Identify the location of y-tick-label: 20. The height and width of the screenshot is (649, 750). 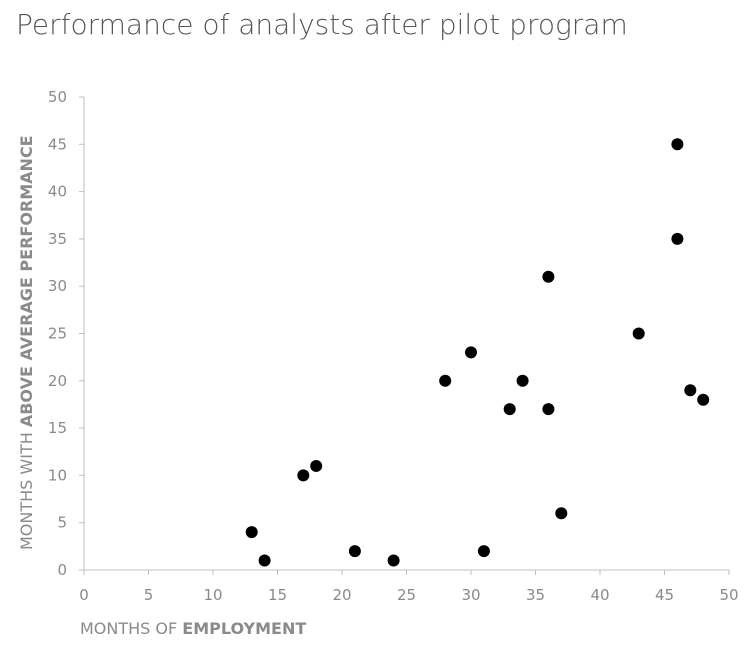
(57, 381).